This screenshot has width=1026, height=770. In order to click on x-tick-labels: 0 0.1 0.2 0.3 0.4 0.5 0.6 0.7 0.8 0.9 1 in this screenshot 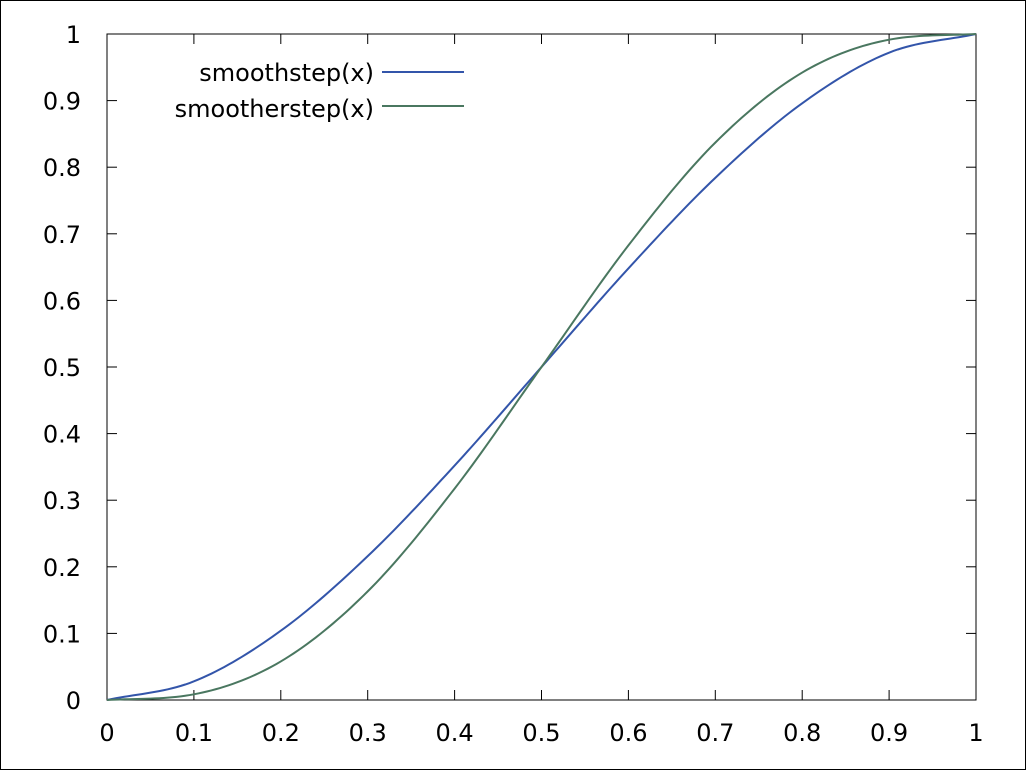, I will do `click(541, 733)`.